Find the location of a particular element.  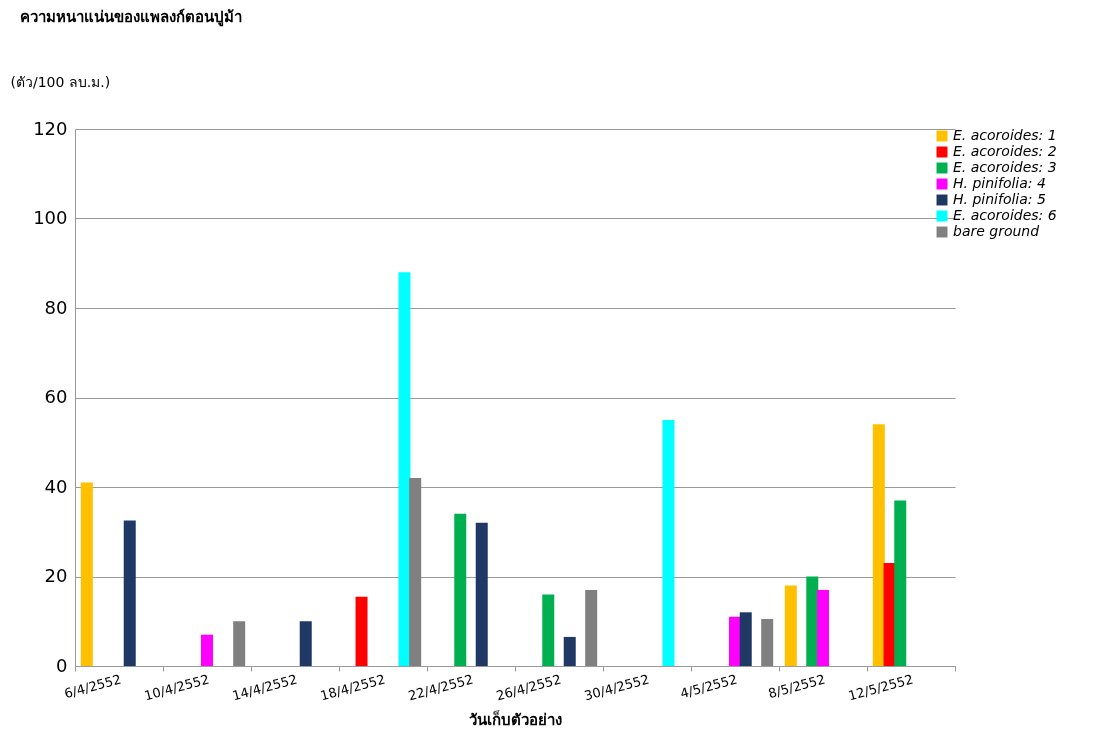

y-tick-label: 120 is located at coordinates (50, 128).